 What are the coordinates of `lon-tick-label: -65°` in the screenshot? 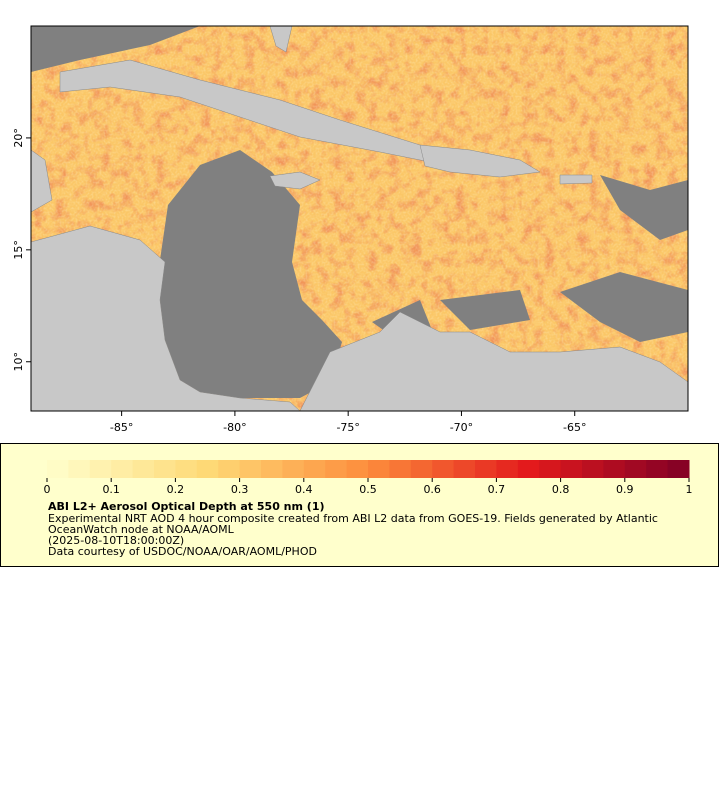 It's located at (574, 427).